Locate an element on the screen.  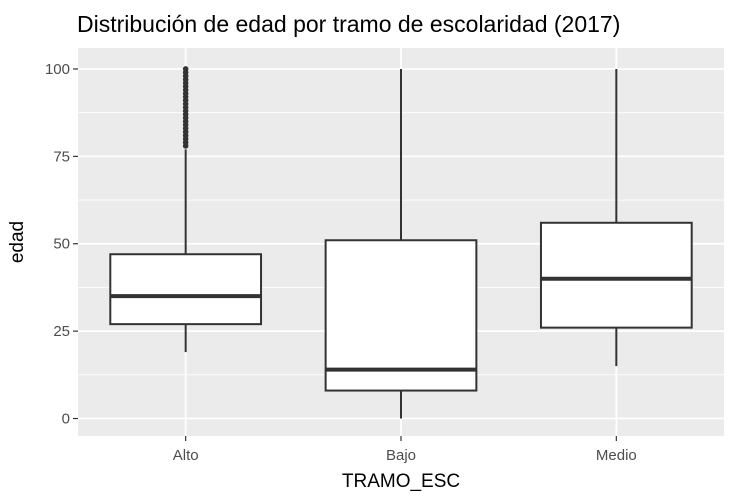
box-alto is located at coordinates (186, 209).